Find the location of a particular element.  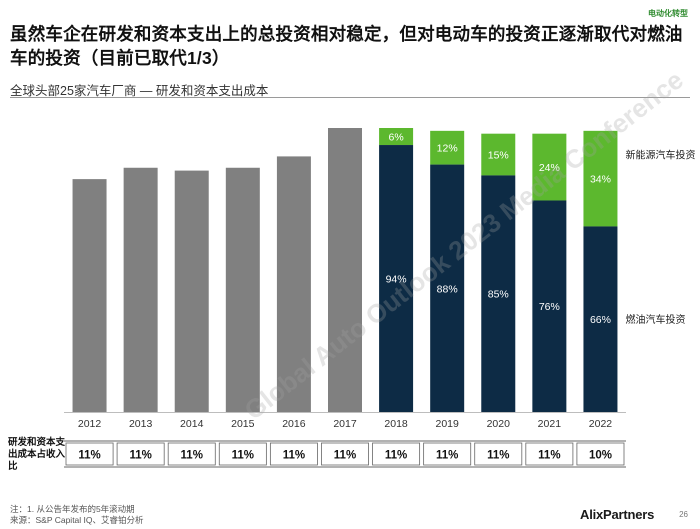

table-value-2020: 11% is located at coordinates (498, 456).